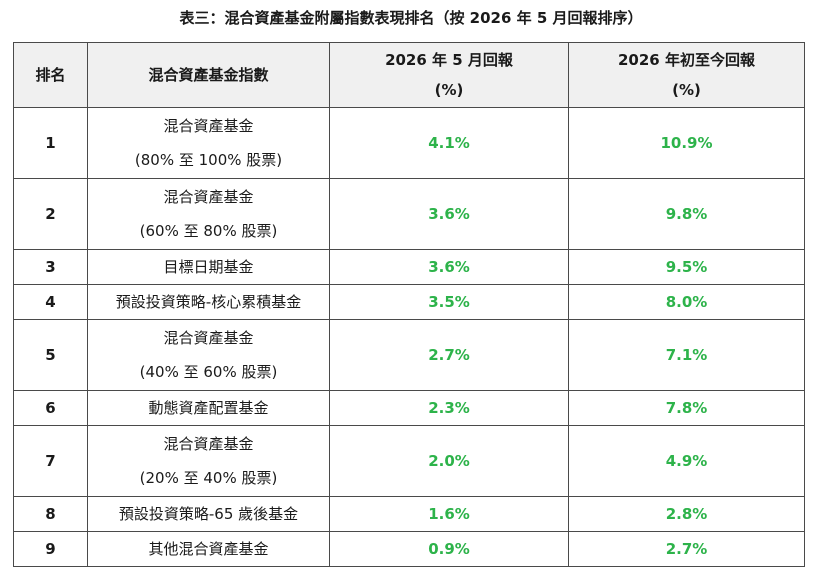  Describe the element at coordinates (50, 214) in the screenshot. I see `rank-cell: 2` at that location.